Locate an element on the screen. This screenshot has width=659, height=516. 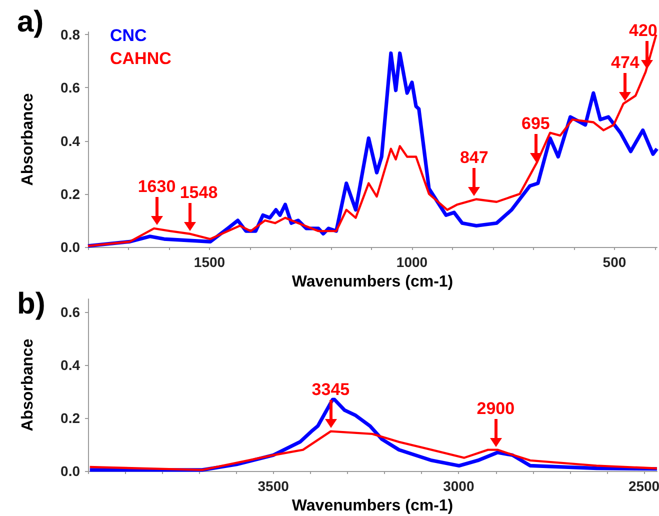
annotation: 420 is located at coordinates (643, 30).